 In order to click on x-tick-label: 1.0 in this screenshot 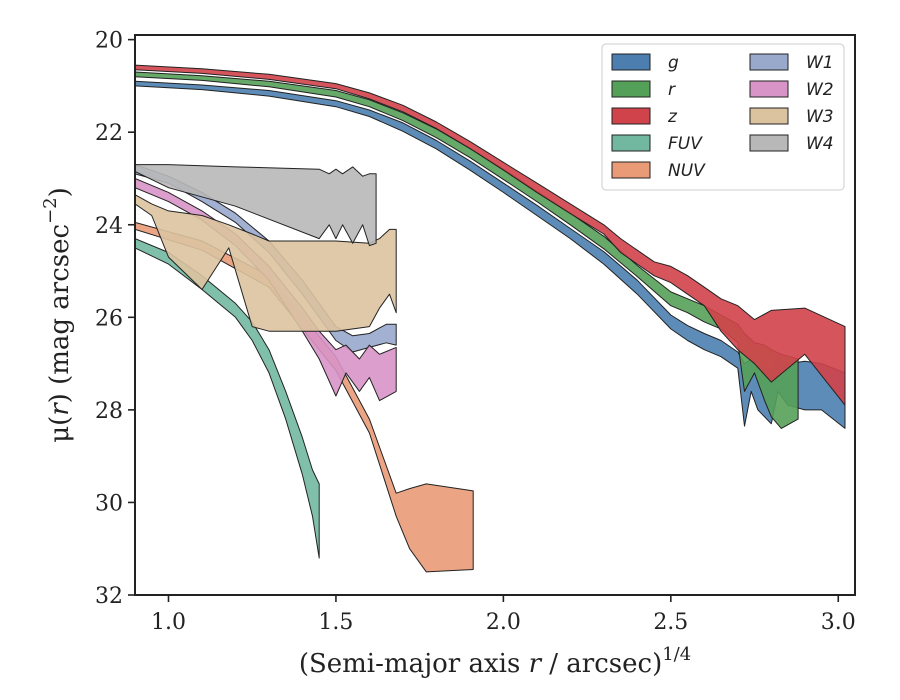, I will do `click(168, 622)`.